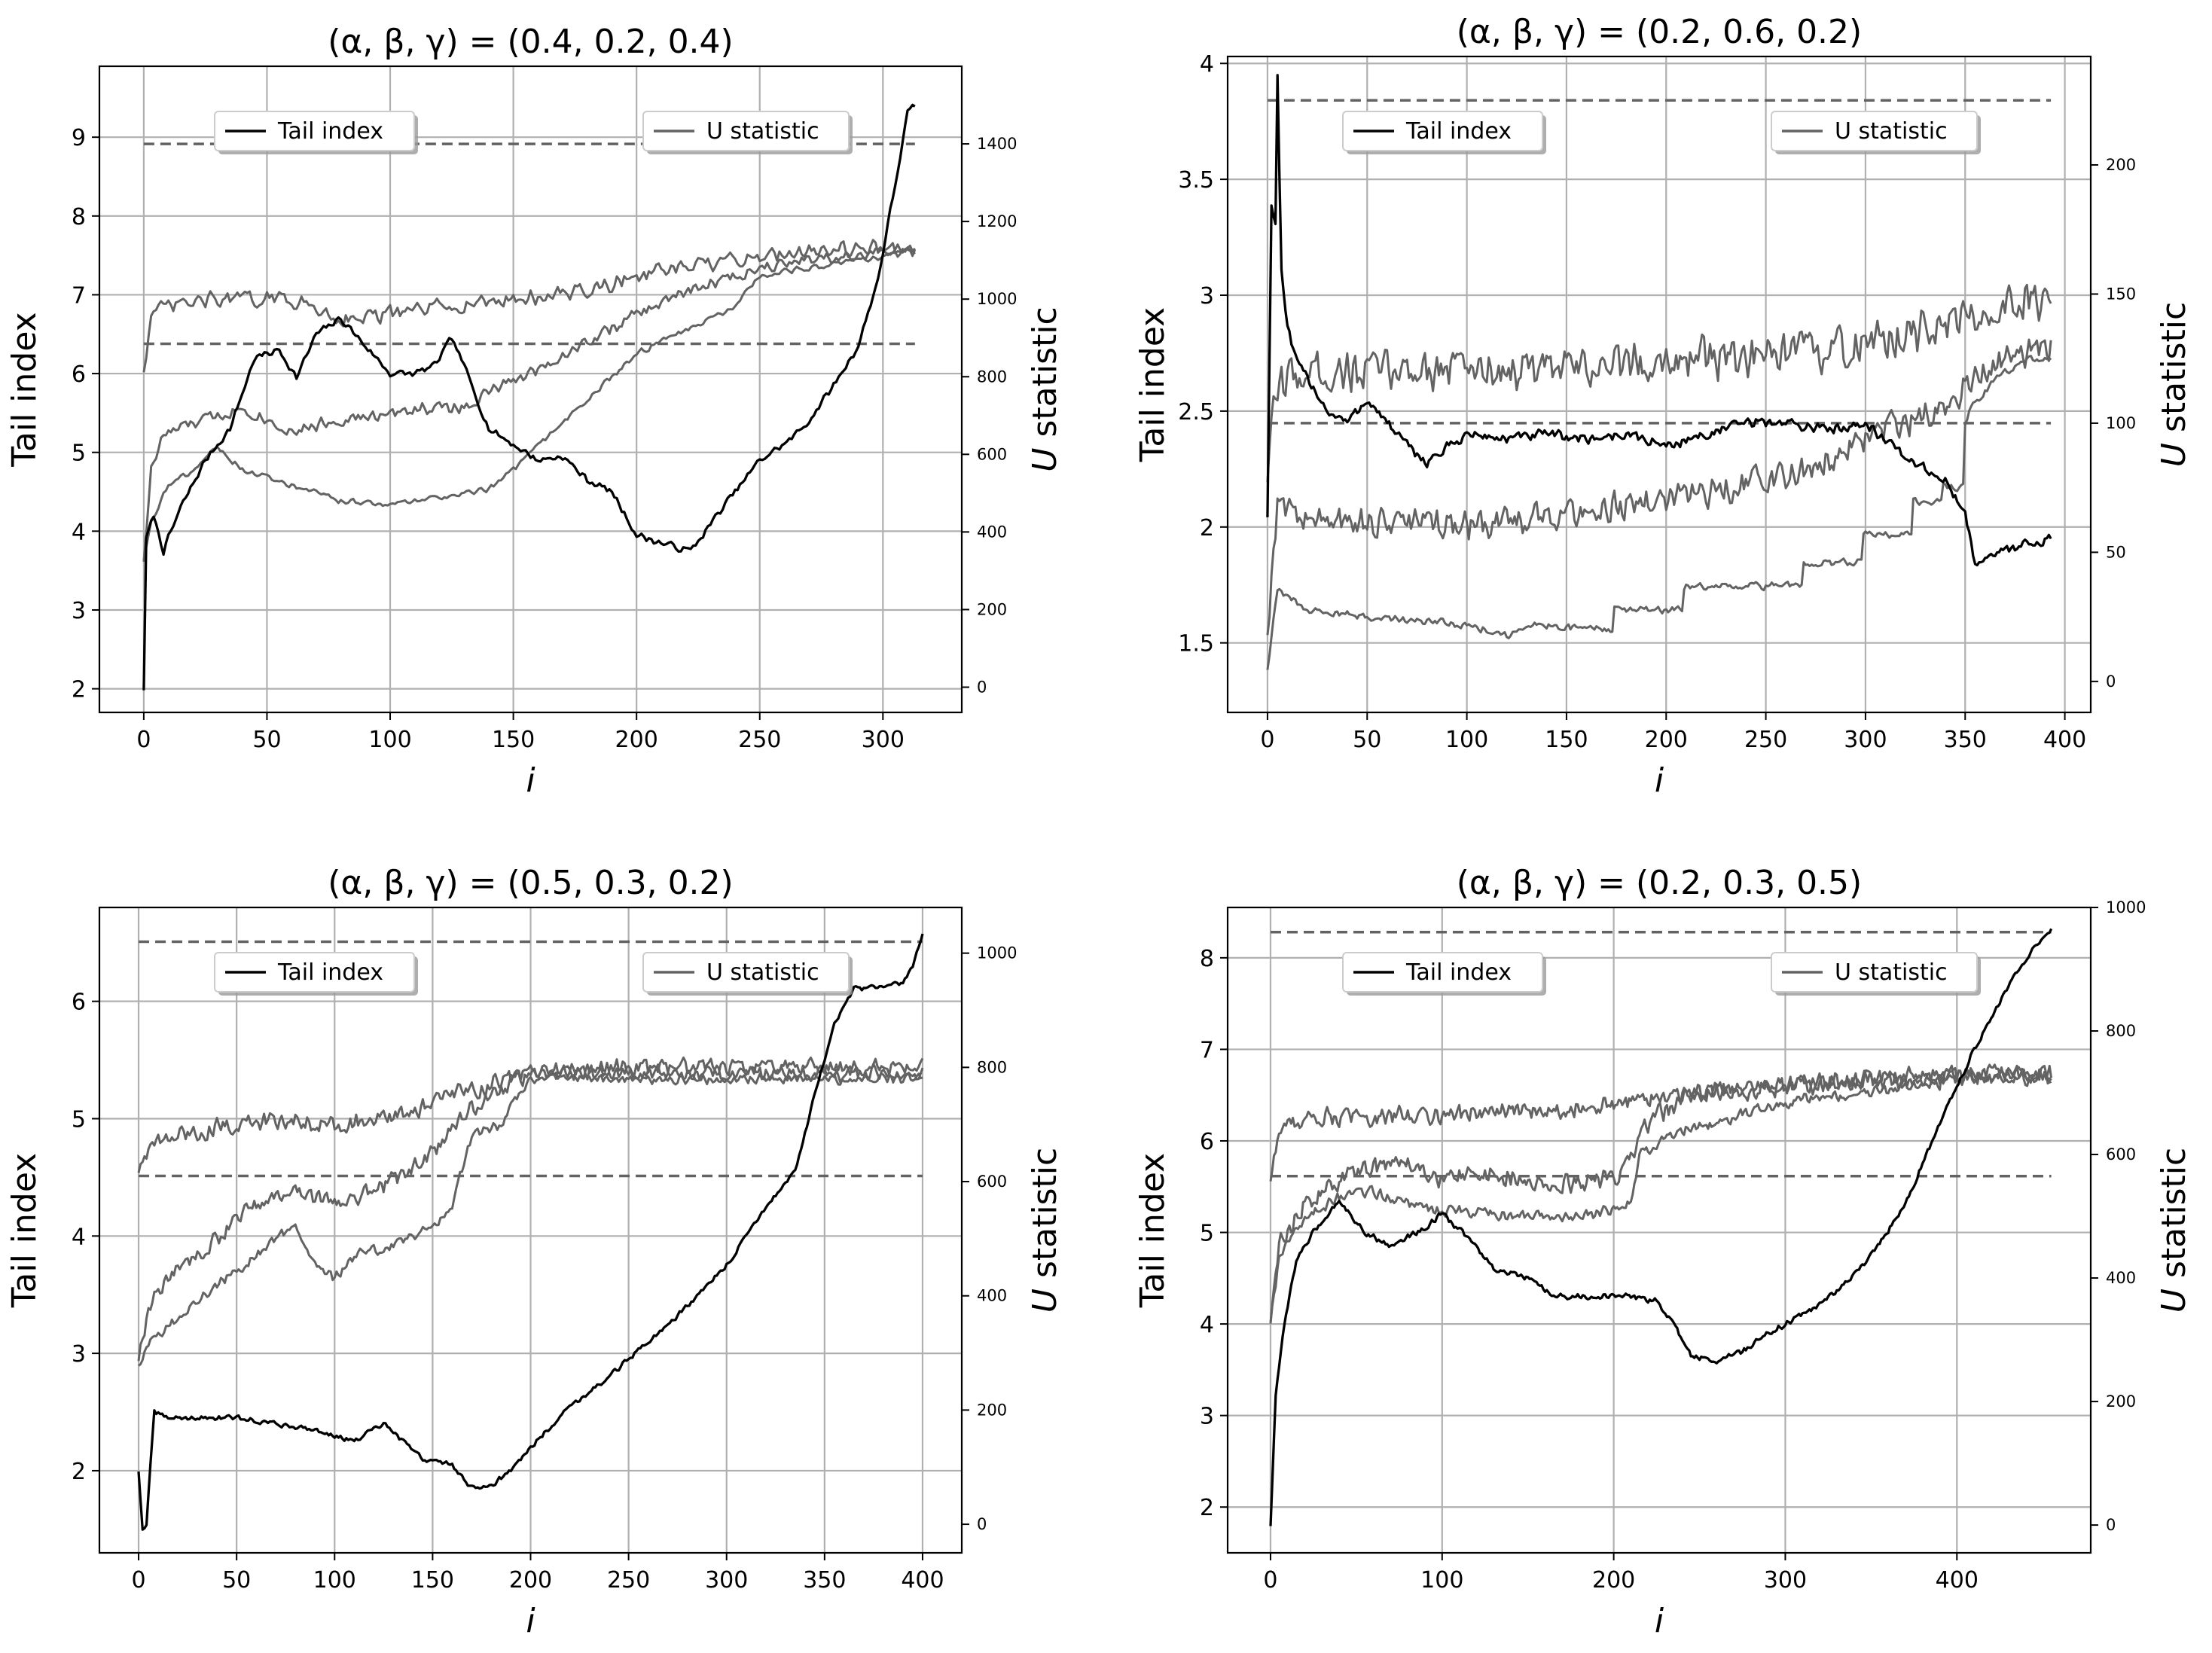 The image size is (2212, 1653). What do you see at coordinates (997, 221) in the screenshot?
I see `y2-tick-label: 1200` at bounding box center [997, 221].